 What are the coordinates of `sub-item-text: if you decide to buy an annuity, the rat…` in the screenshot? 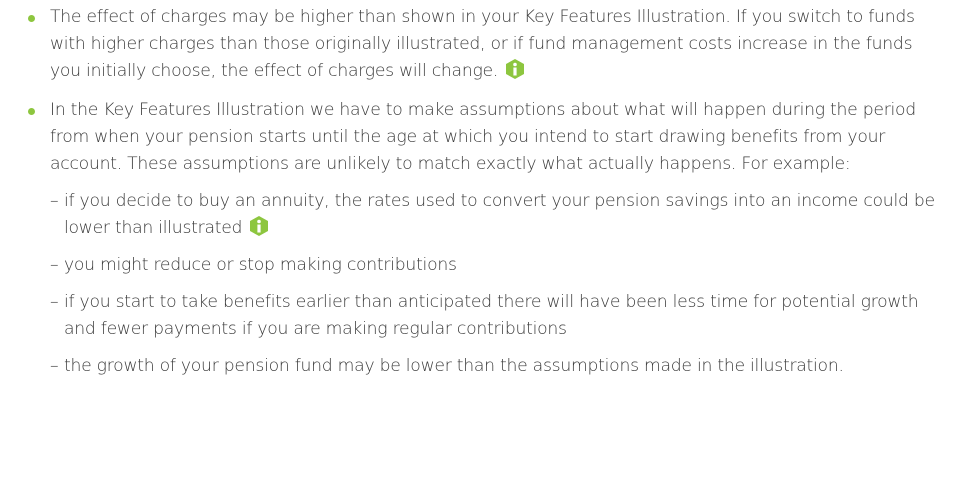 It's located at (499, 214).